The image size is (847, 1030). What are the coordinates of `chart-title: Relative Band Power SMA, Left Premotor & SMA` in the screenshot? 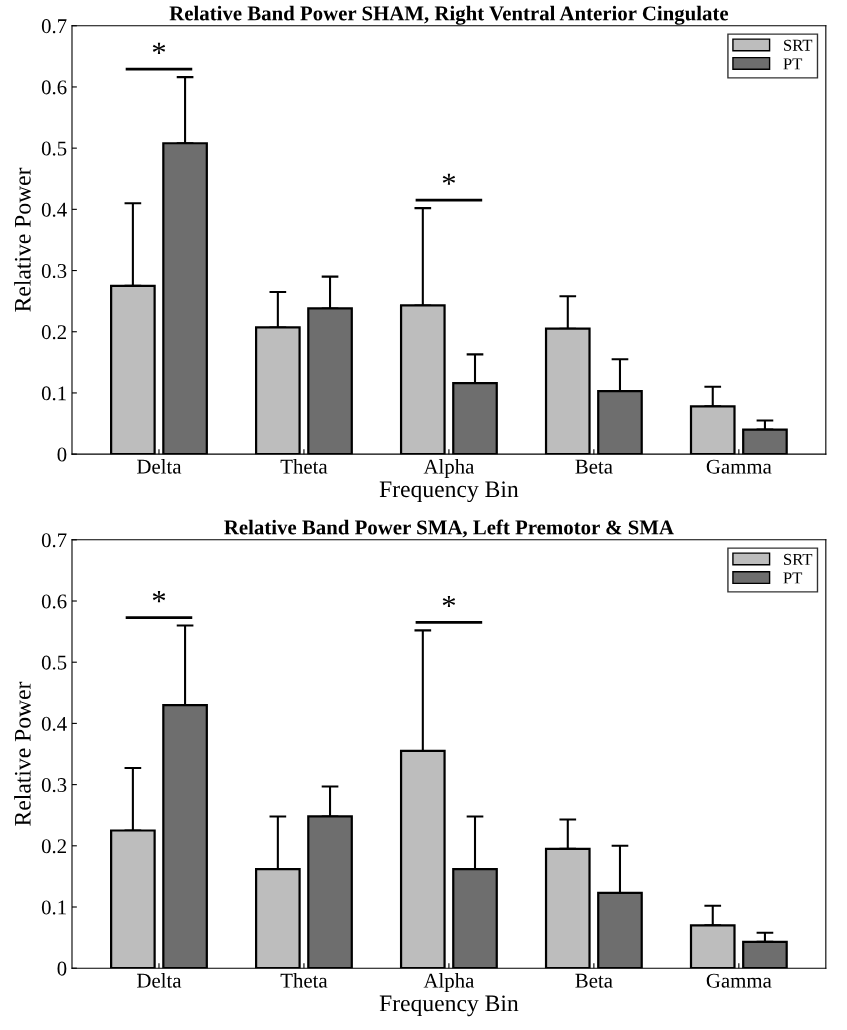 It's located at (449, 528).